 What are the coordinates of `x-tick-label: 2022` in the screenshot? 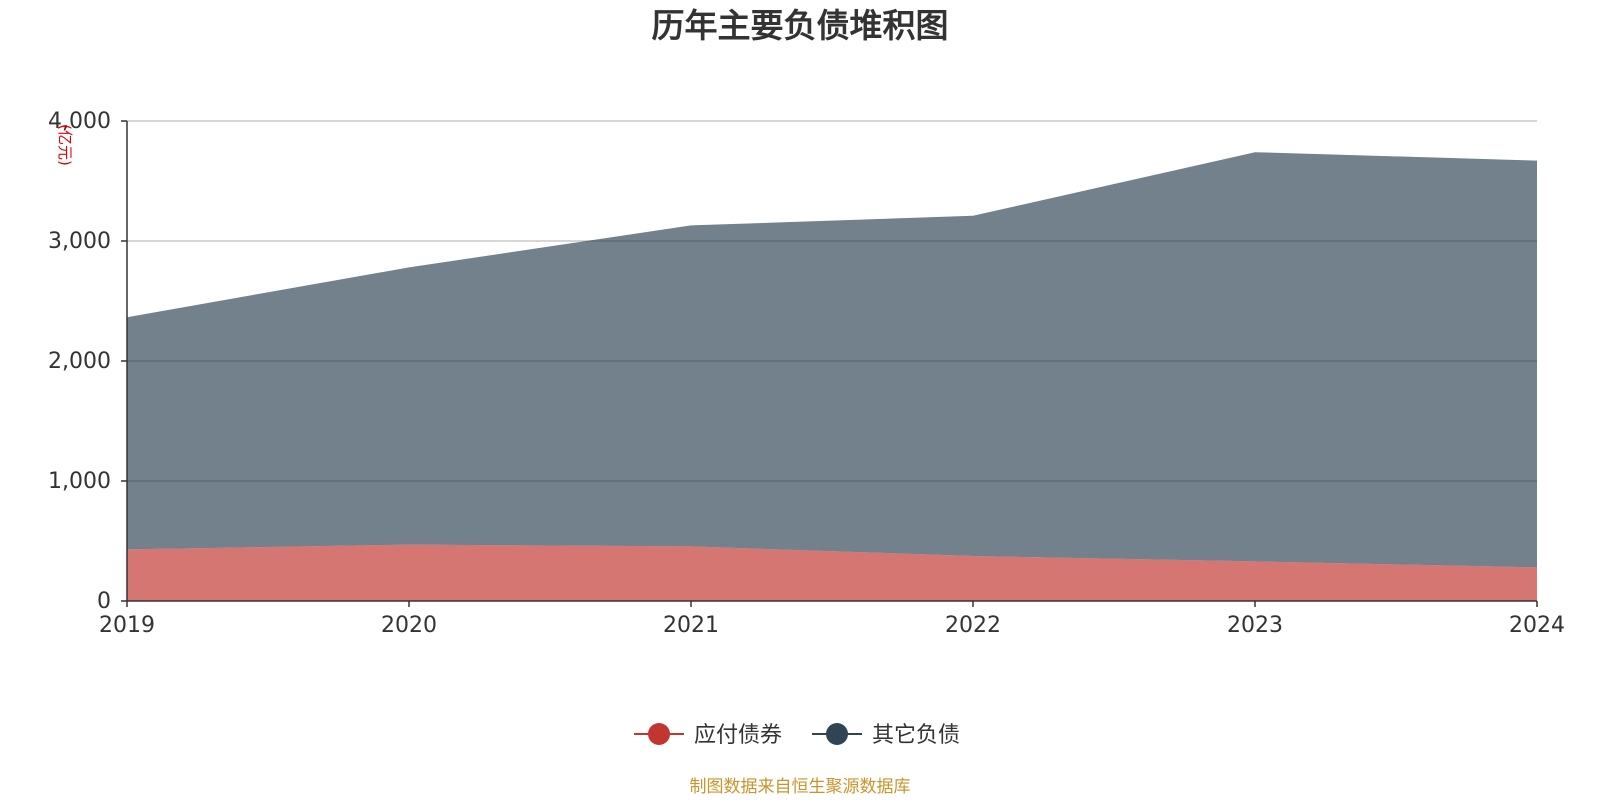 It's located at (973, 625).